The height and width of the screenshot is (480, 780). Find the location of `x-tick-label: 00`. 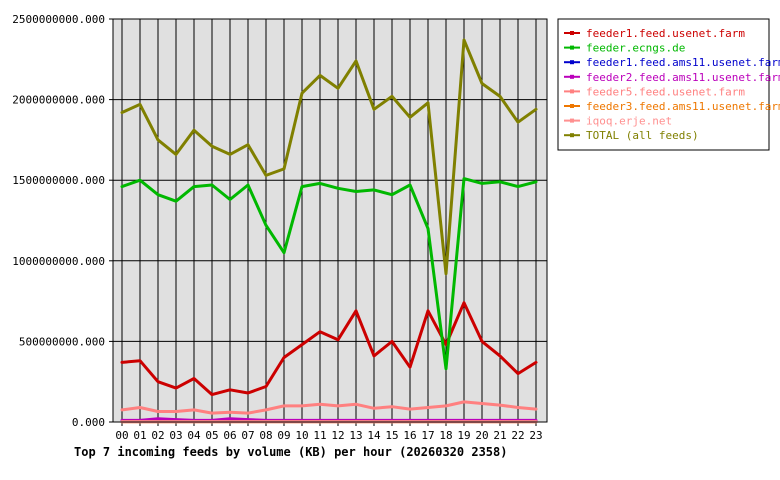

x-tick-label: 00 is located at coordinates (121, 435).